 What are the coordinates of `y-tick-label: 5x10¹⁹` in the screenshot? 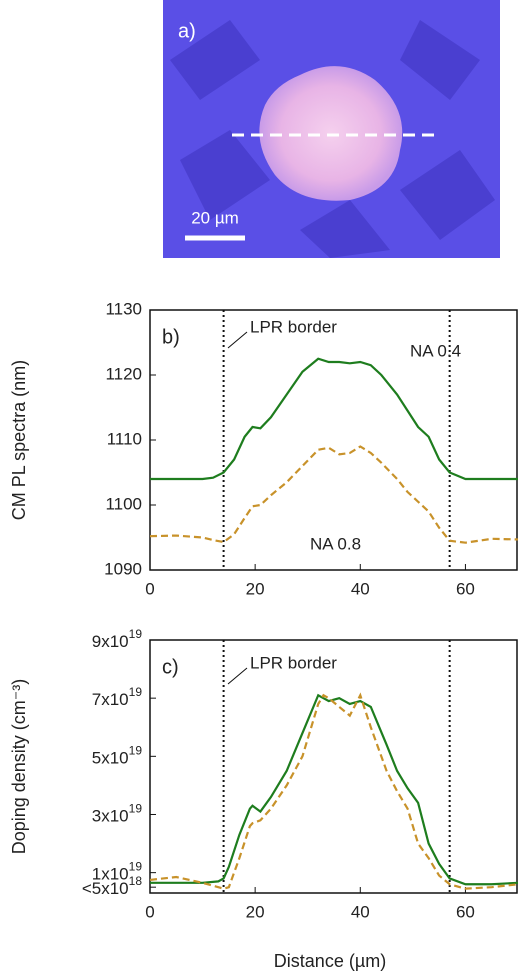 It's located at (117, 755).